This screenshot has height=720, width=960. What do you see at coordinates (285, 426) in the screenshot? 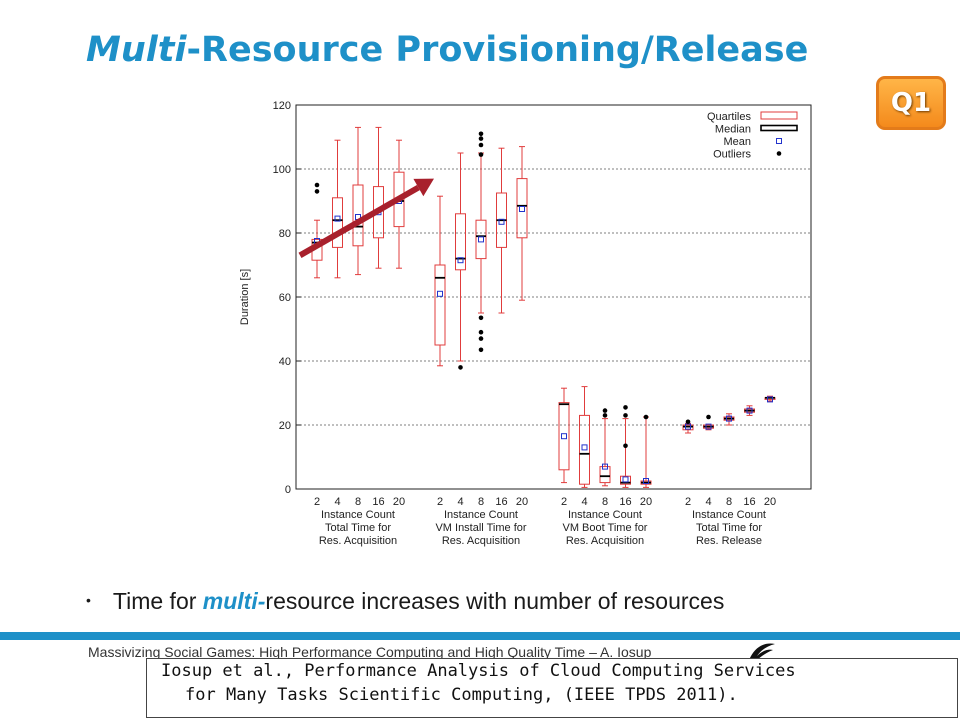
I see `y-tick-label: 20` at bounding box center [285, 426].